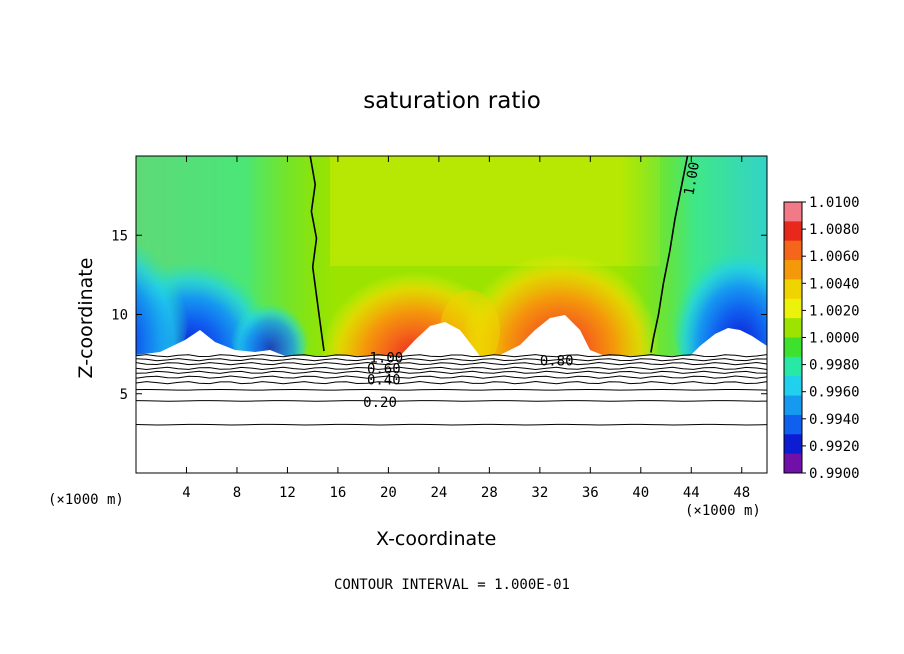  Describe the element at coordinates (119, 236) in the screenshot. I see `y-tick-label: 15` at that location.